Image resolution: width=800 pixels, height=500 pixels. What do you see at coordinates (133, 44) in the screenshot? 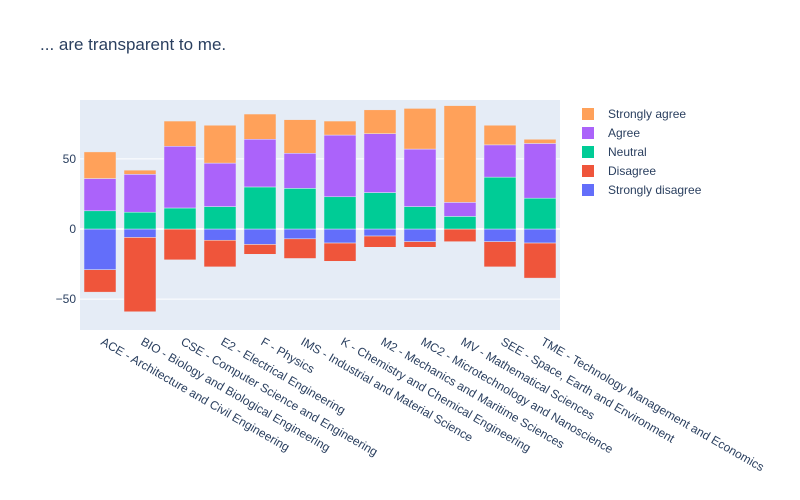
I see `chart-title: ... are transparent to me.` at bounding box center [133, 44].